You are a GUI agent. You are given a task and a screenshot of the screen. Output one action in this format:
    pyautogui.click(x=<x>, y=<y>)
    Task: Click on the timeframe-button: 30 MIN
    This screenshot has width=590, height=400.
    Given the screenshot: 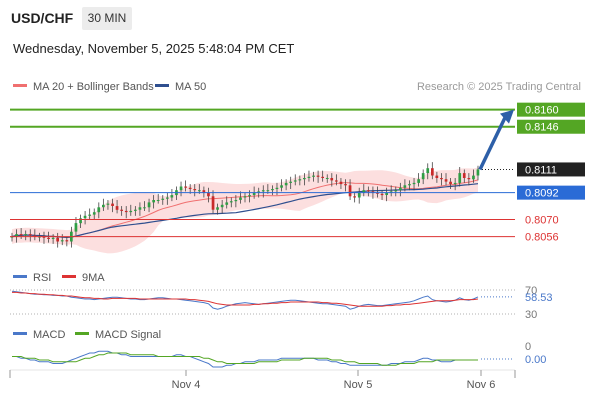 What is the action you would take?
    pyautogui.click(x=107, y=18)
    